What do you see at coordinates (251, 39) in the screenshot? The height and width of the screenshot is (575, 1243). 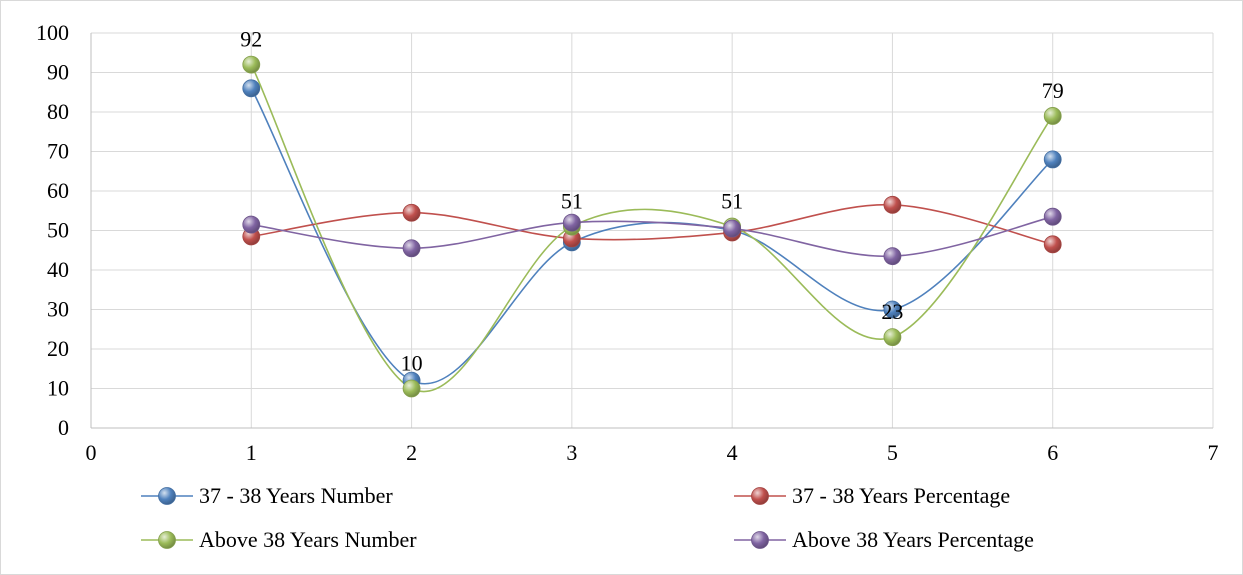 I see `data-label: 92` at bounding box center [251, 39].